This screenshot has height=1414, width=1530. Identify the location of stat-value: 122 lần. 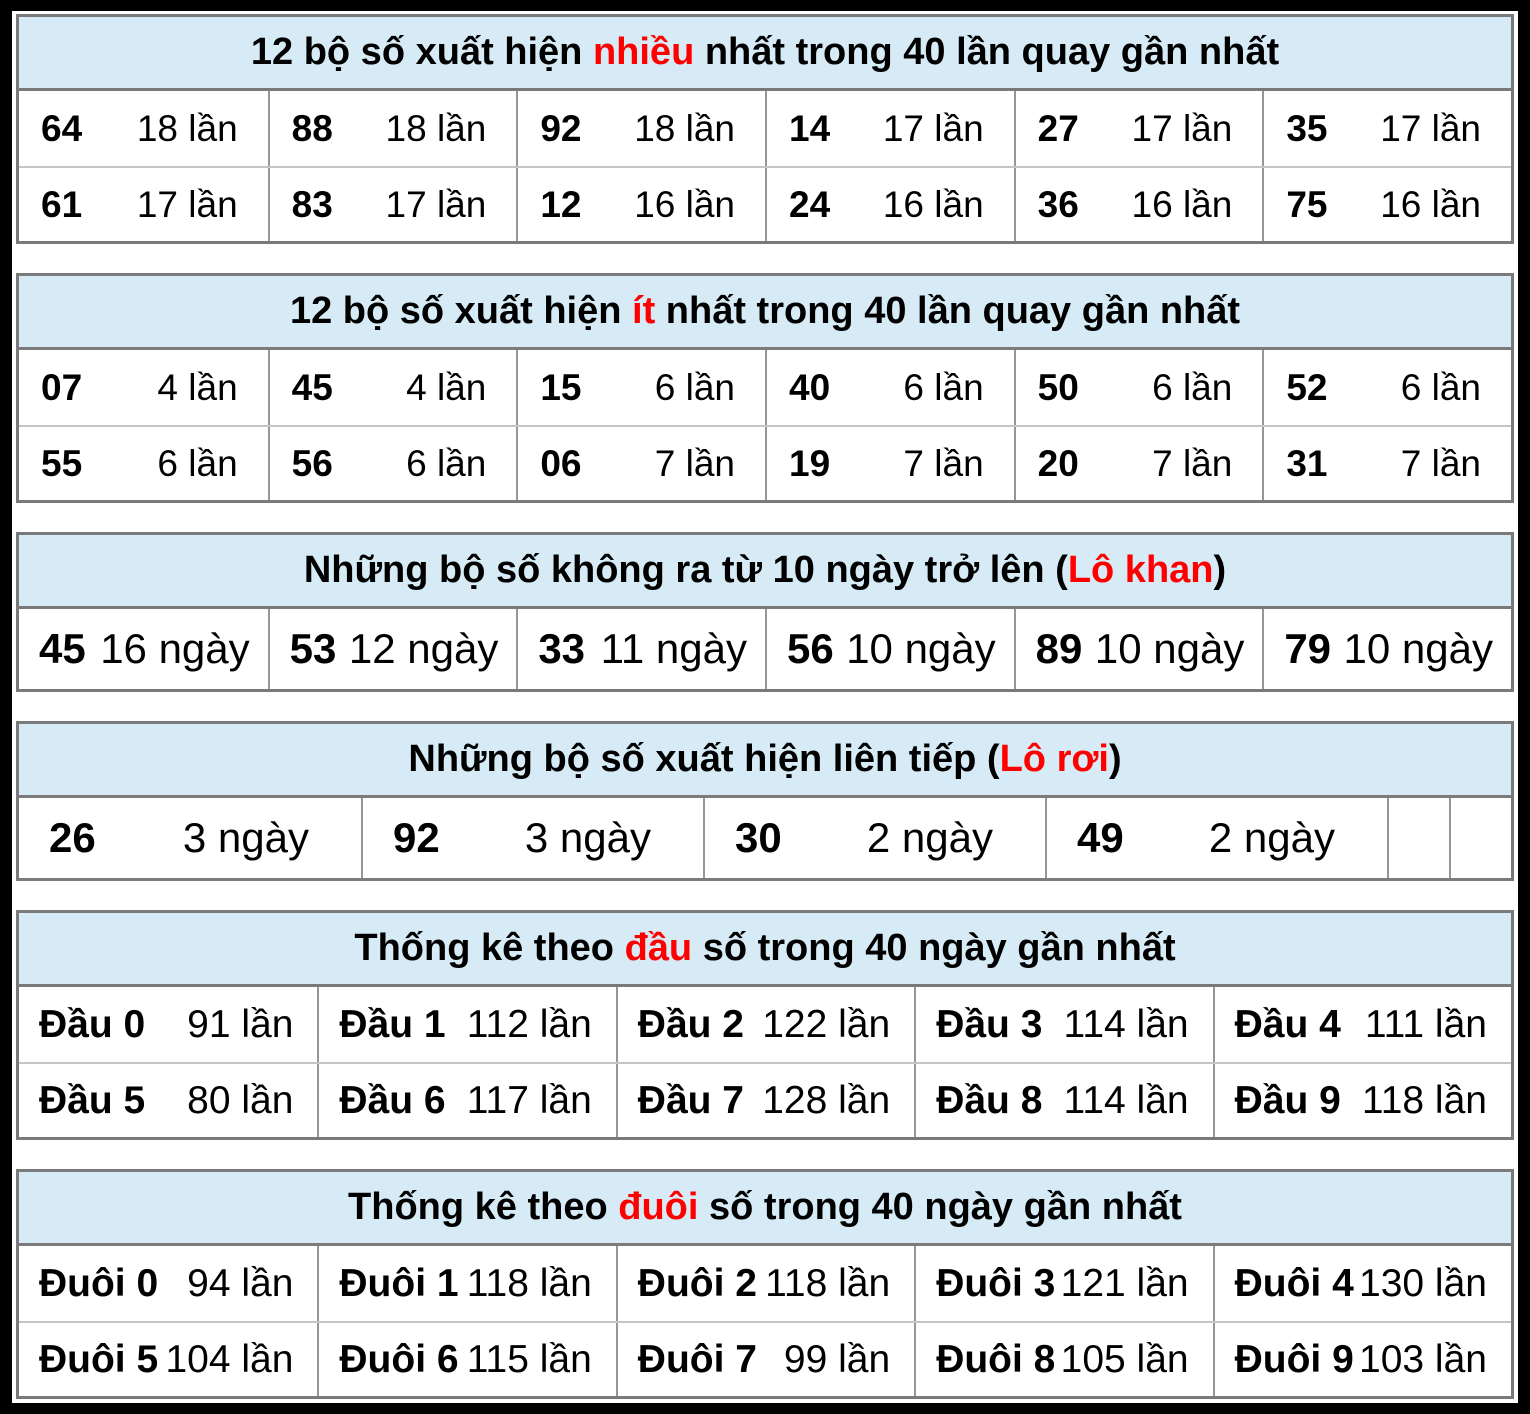
(826, 1024).